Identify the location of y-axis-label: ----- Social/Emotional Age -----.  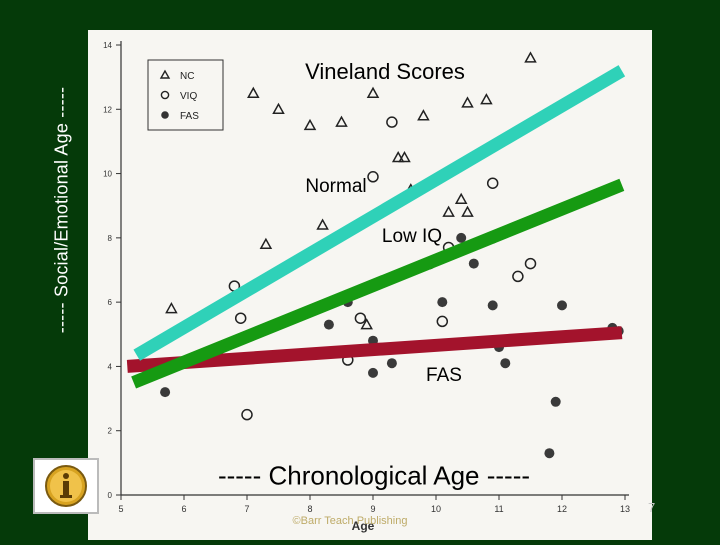
(61, 210).